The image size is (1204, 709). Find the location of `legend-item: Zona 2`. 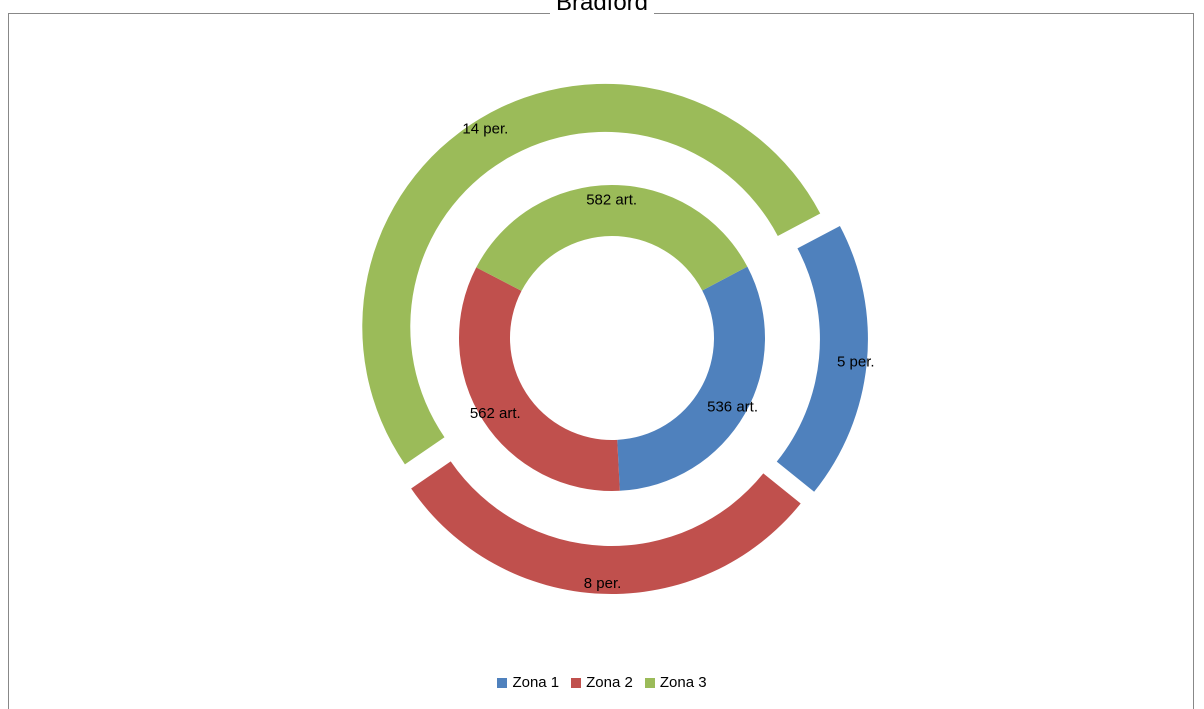

legend-item: Zona 2 is located at coordinates (602, 682).